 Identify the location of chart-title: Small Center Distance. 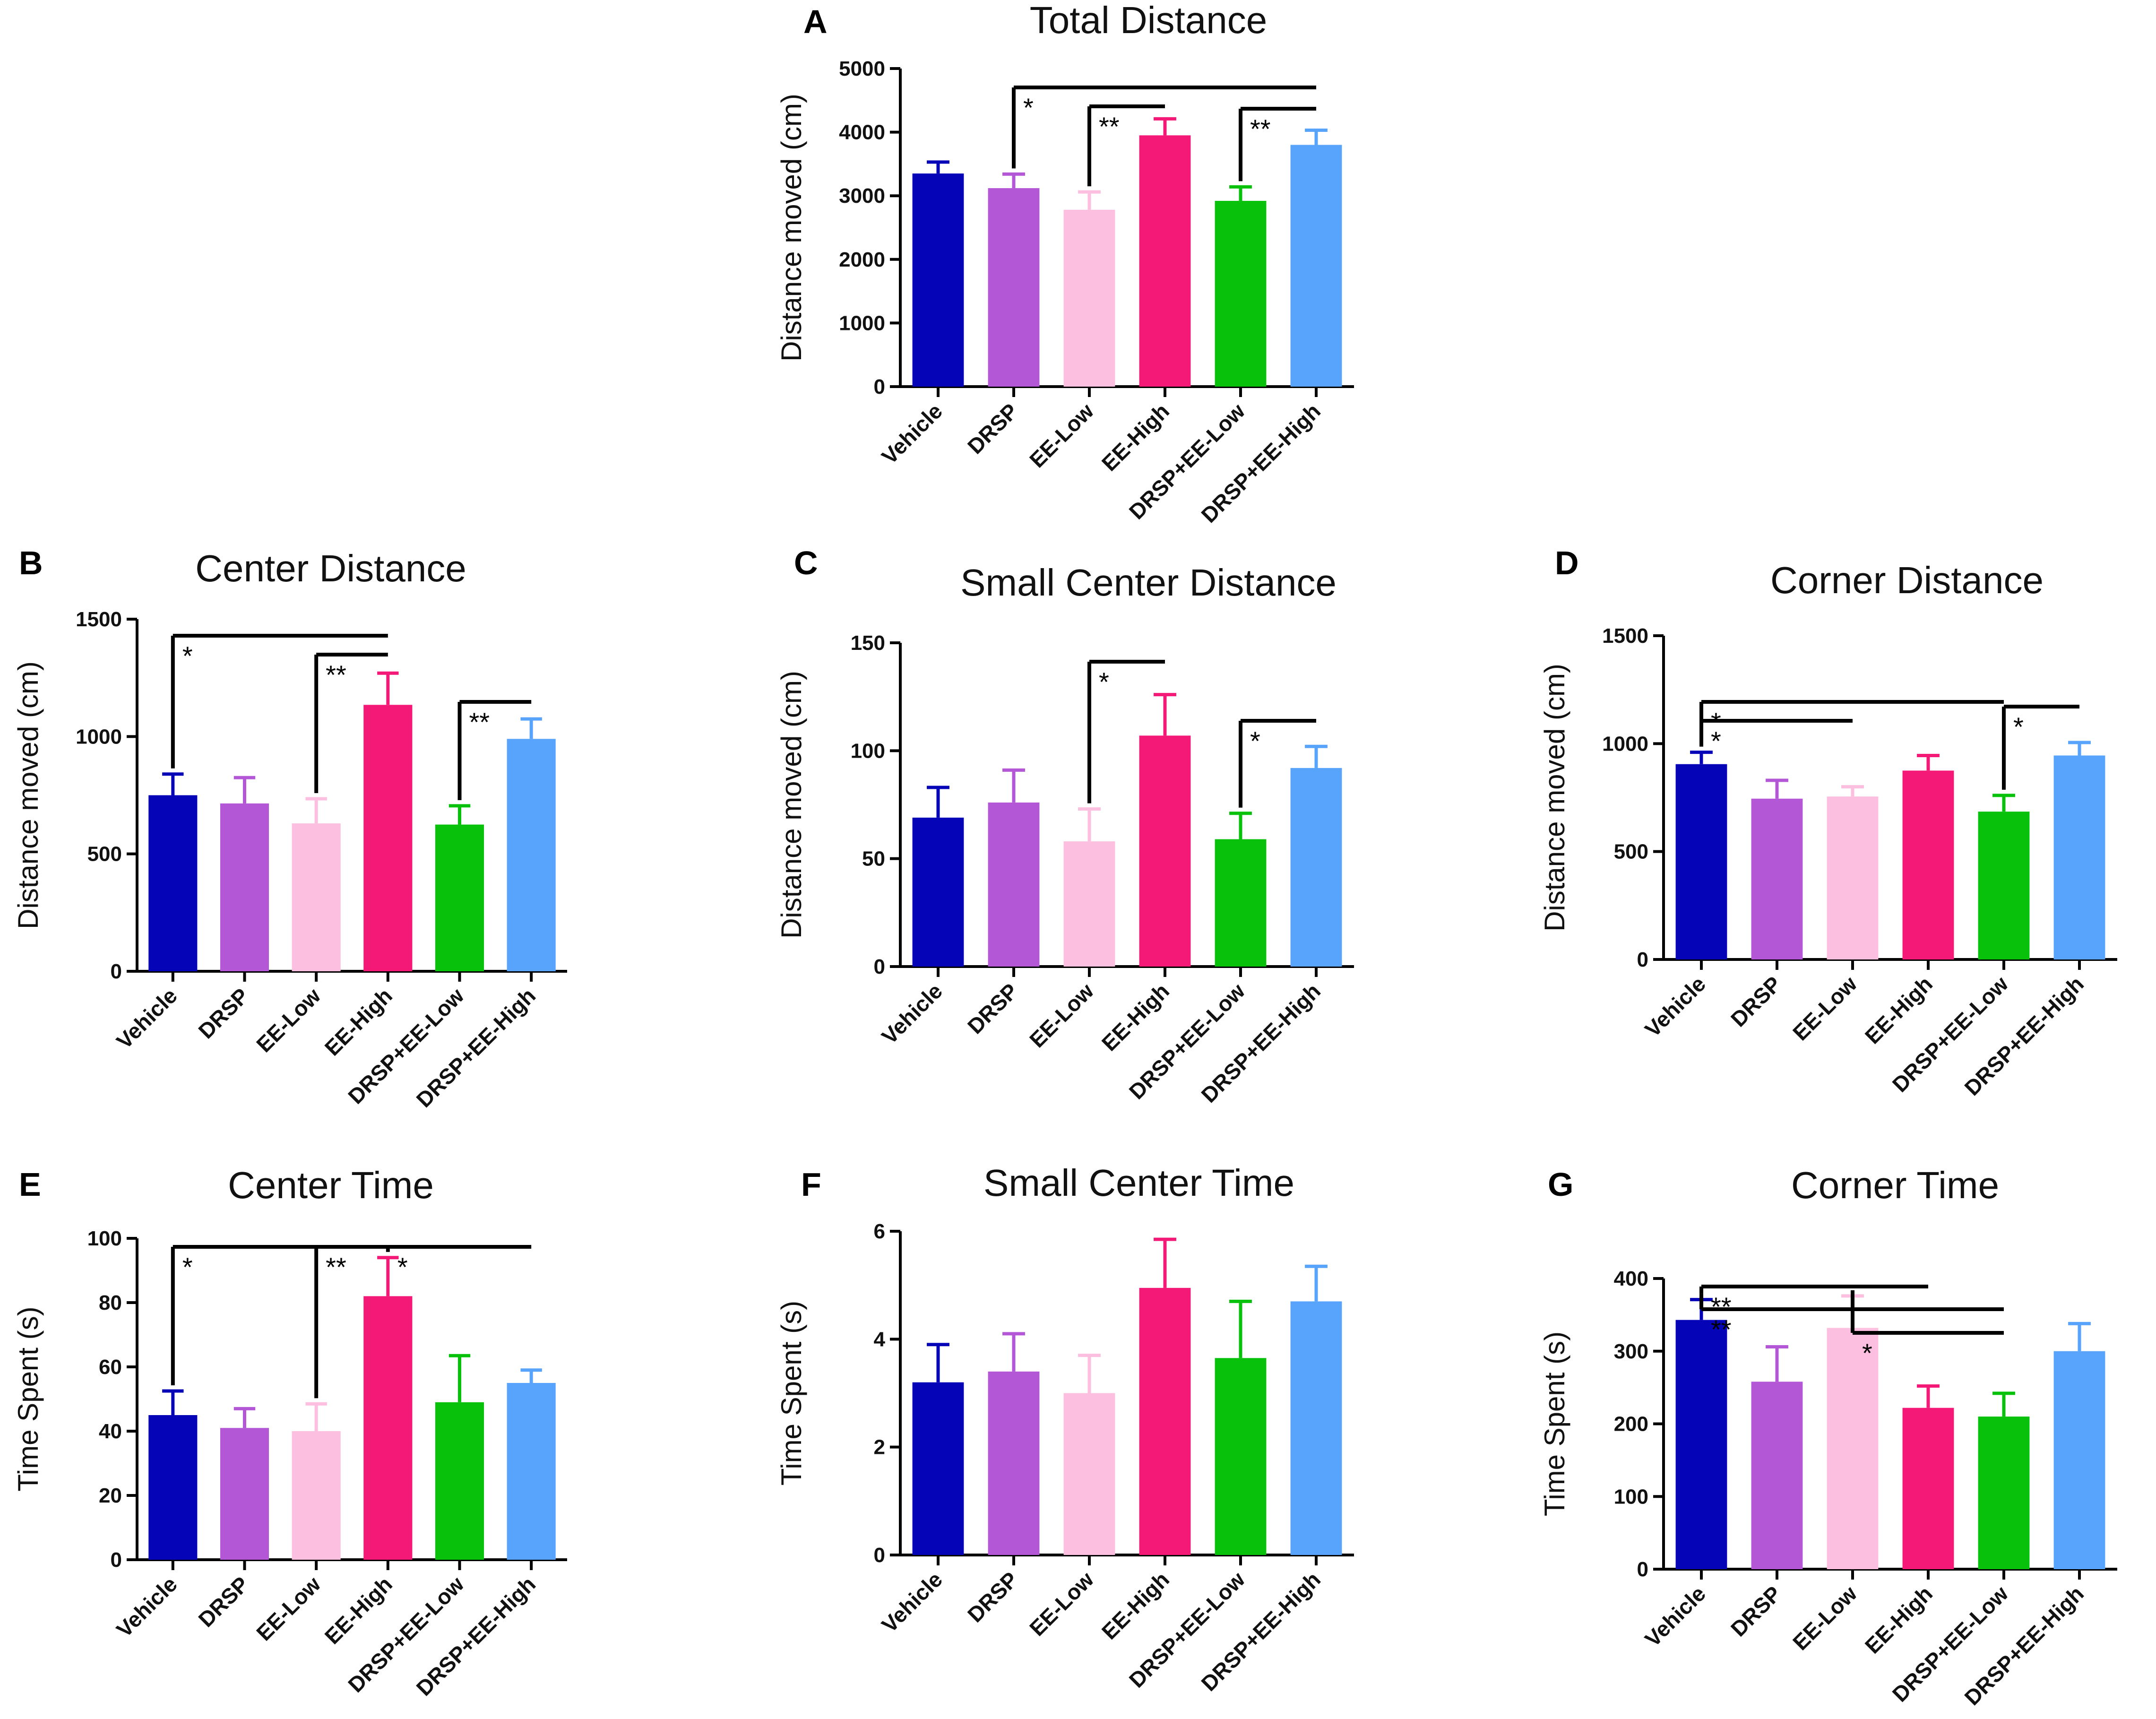
(1148, 582).